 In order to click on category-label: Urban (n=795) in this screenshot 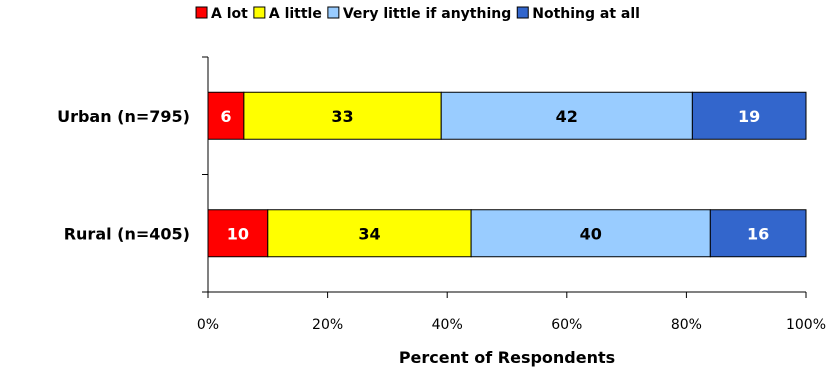, I will do `click(123, 116)`.